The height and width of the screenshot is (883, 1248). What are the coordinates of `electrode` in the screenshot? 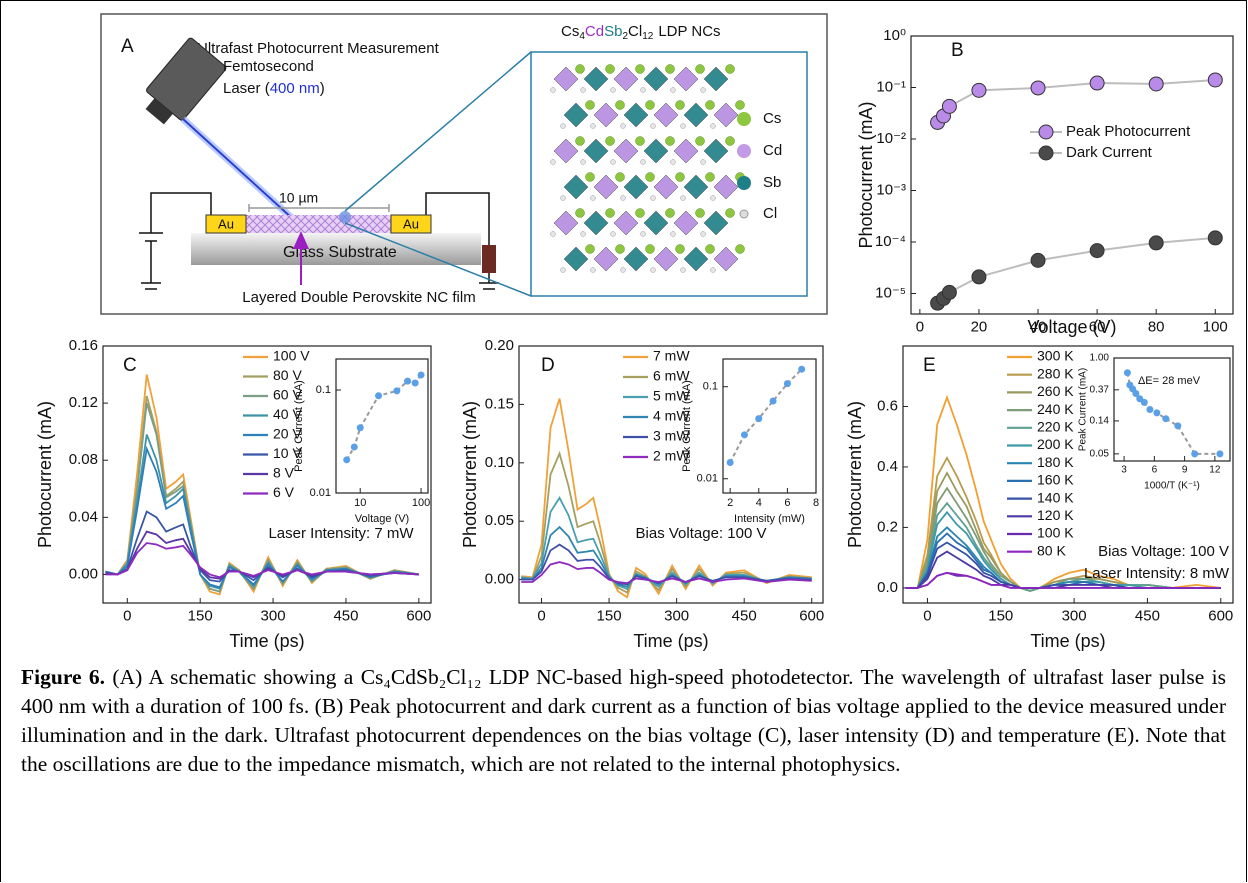 It's located at (226, 224).